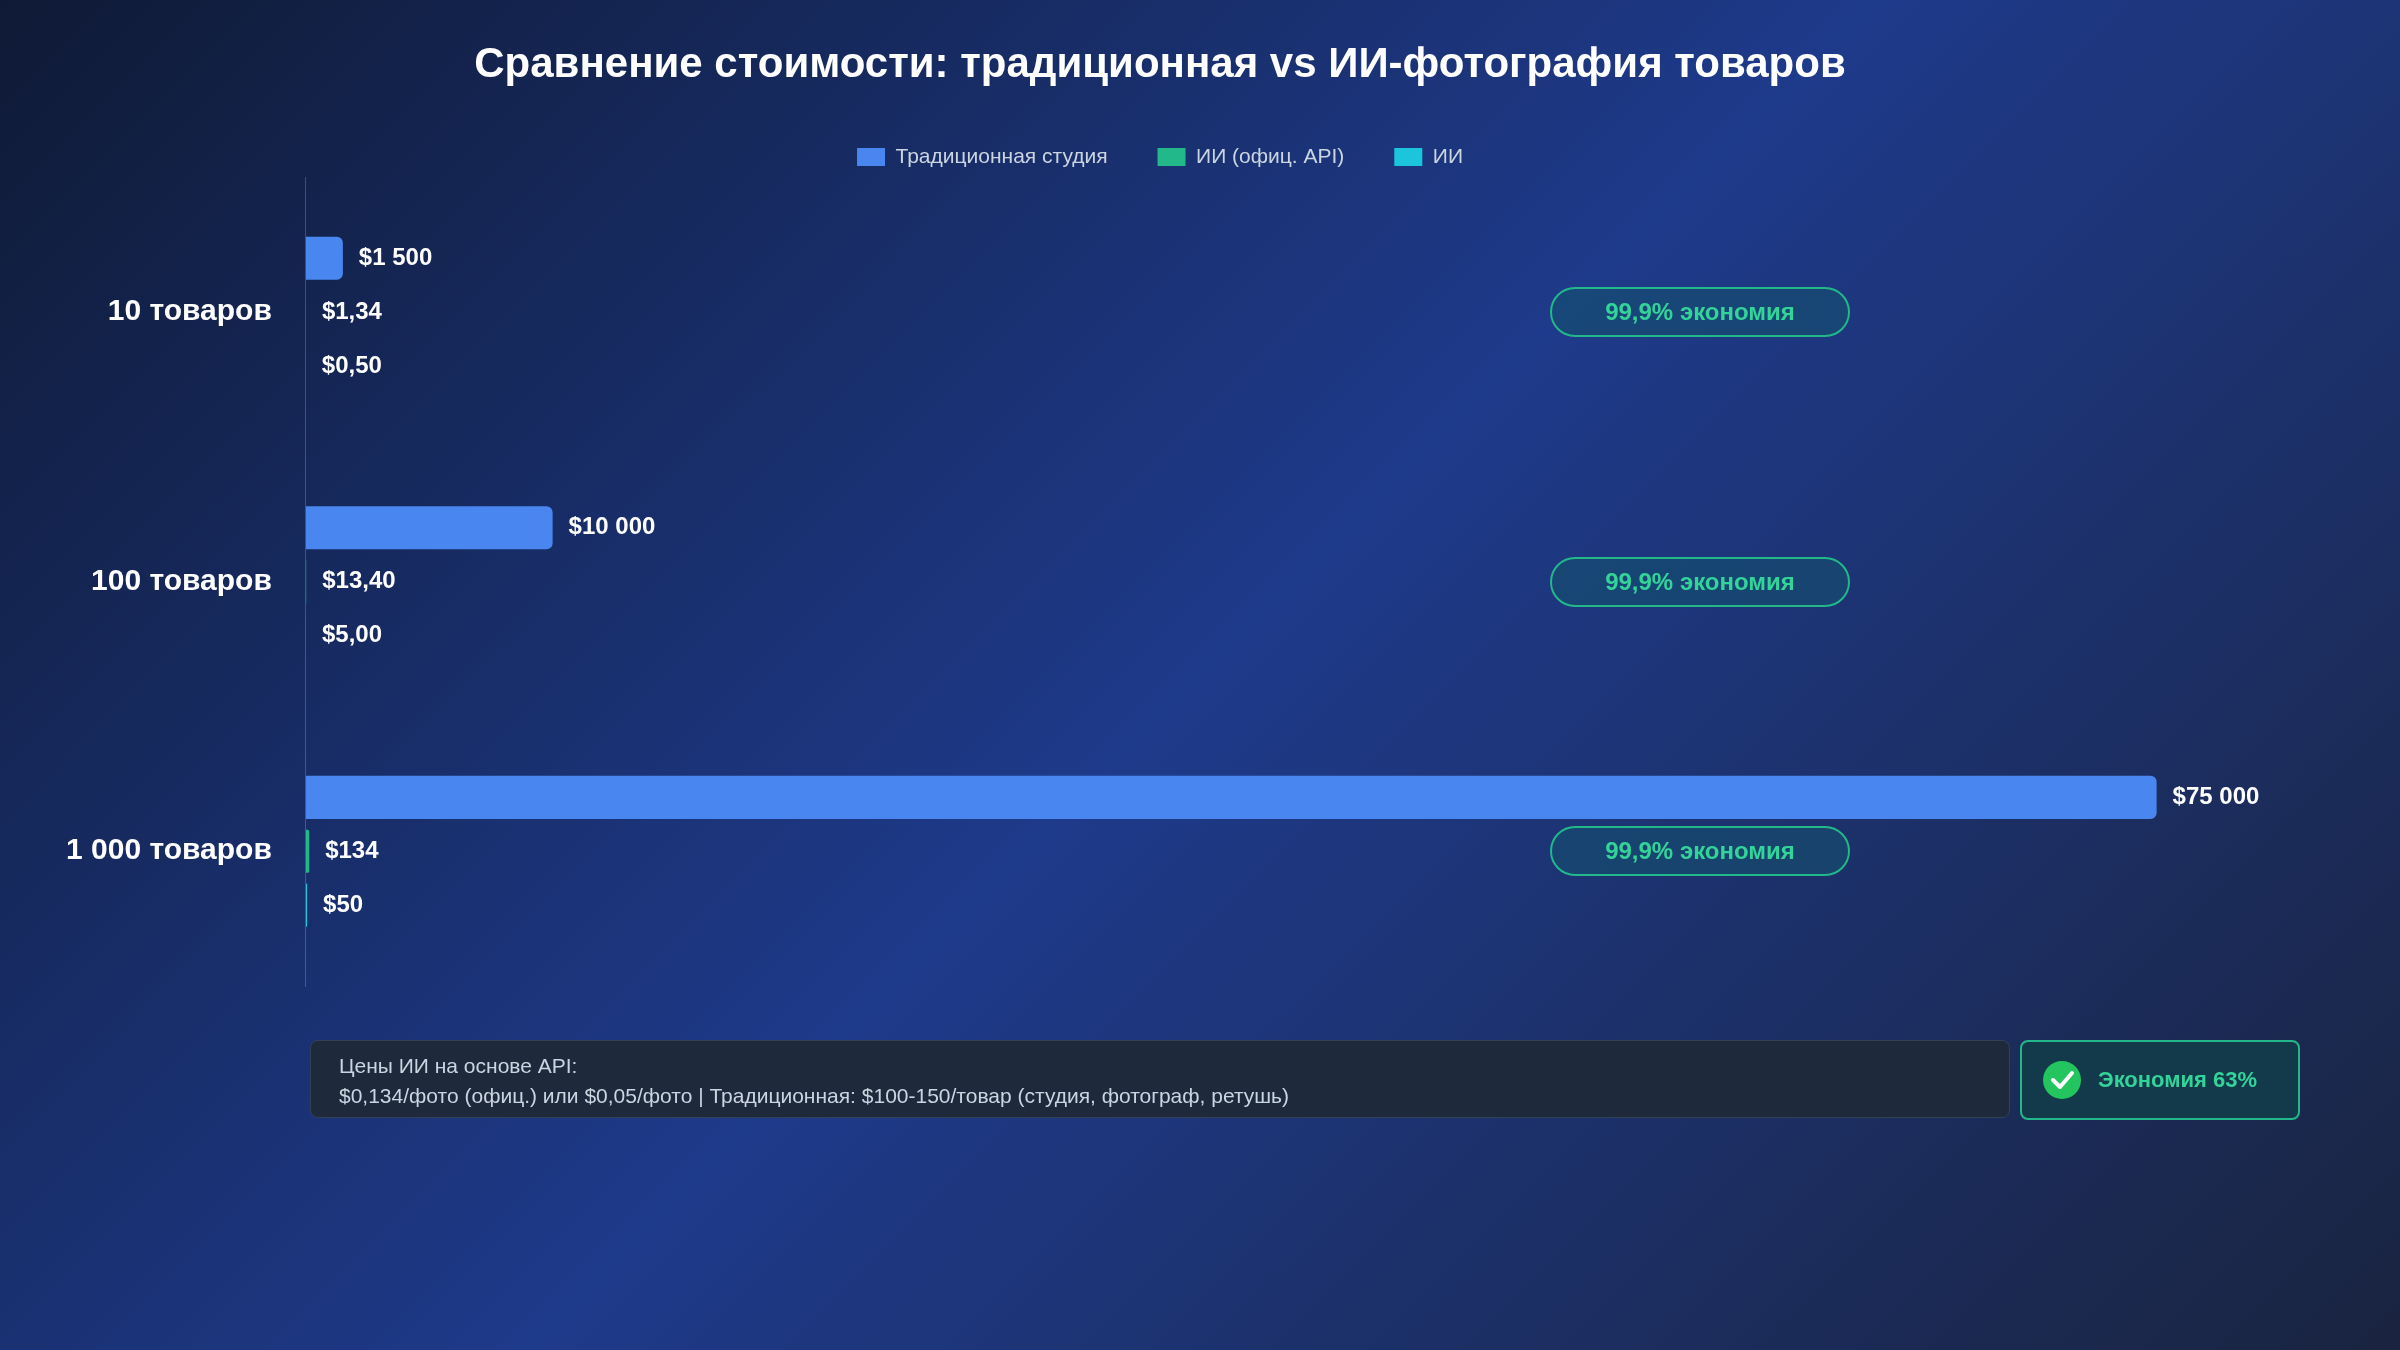  What do you see at coordinates (352, 849) in the screenshot?
I see `data-label: $134` at bounding box center [352, 849].